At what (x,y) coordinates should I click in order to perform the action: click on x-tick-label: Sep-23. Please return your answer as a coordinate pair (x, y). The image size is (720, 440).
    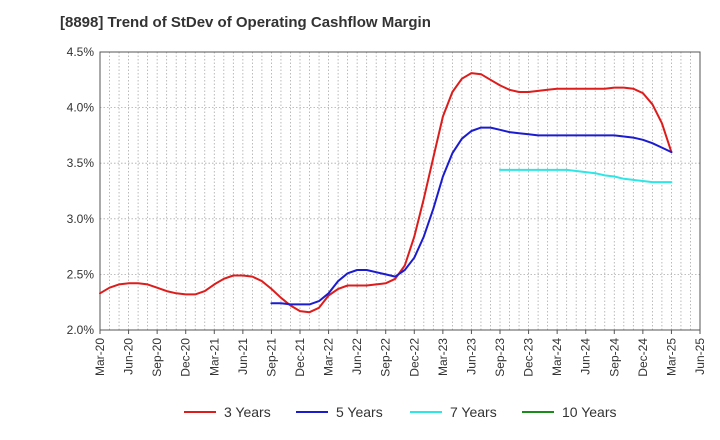
    Looking at the image, I should click on (500, 357).